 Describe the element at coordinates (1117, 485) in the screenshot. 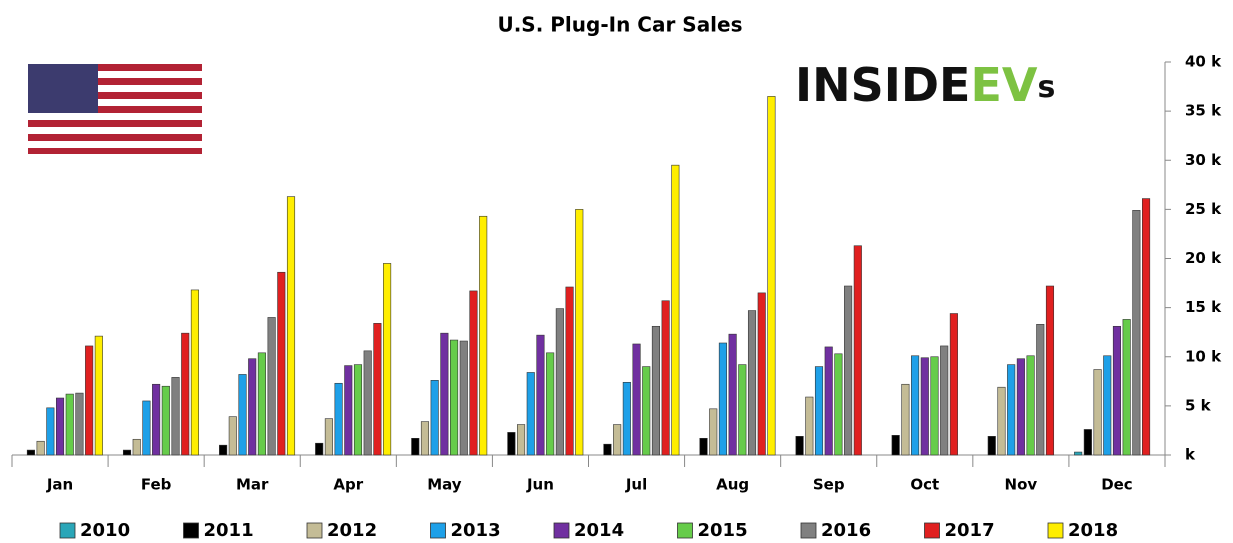

I see `x-tick-label: Dec` at that location.